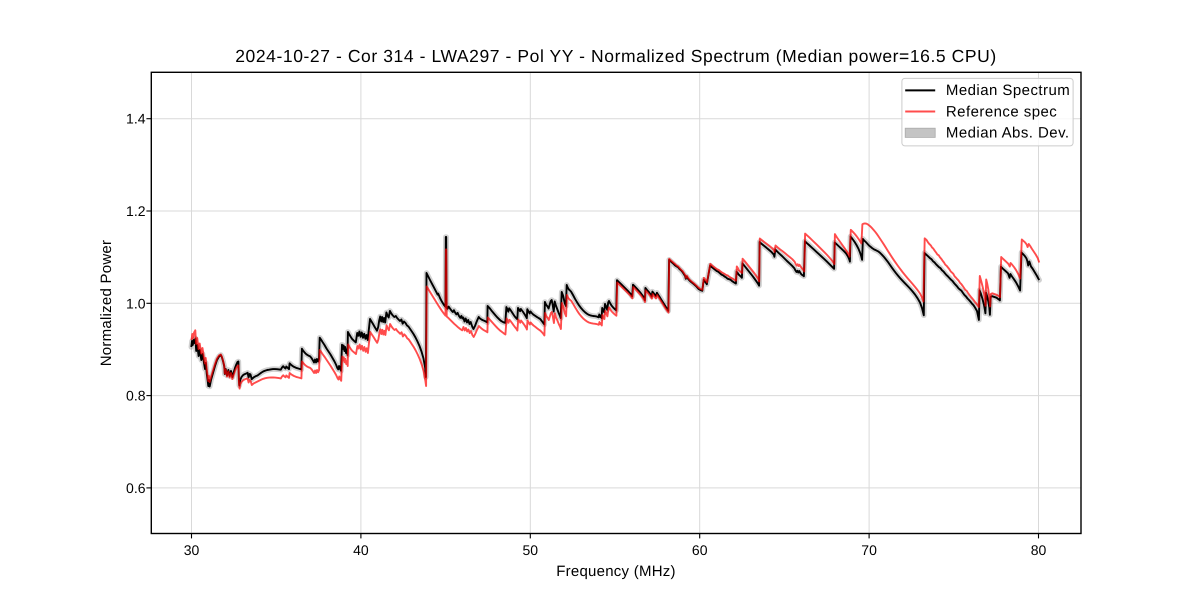  What do you see at coordinates (1008, 90) in the screenshot?
I see `svg-text: Median Spectrum` at bounding box center [1008, 90].